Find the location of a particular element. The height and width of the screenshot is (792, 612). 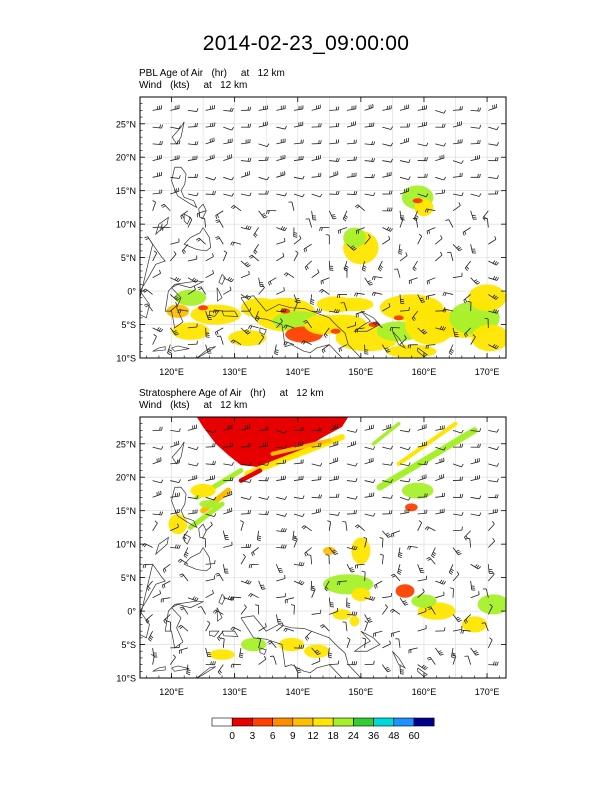

colorbar-swatch is located at coordinates (242, 722).